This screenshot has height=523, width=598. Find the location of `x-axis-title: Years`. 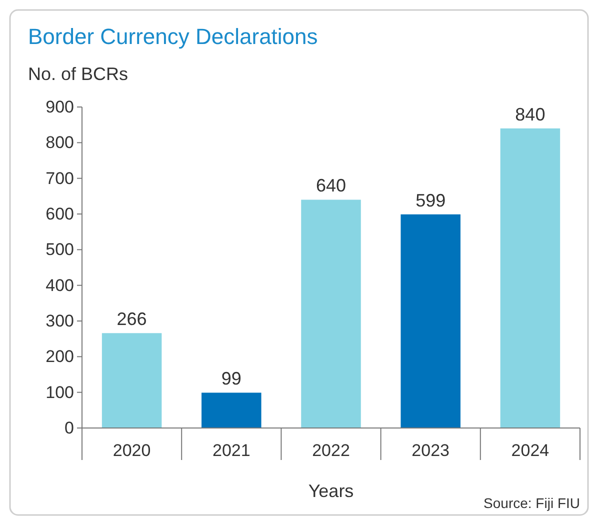

x-axis-title: Years is located at coordinates (331, 491).